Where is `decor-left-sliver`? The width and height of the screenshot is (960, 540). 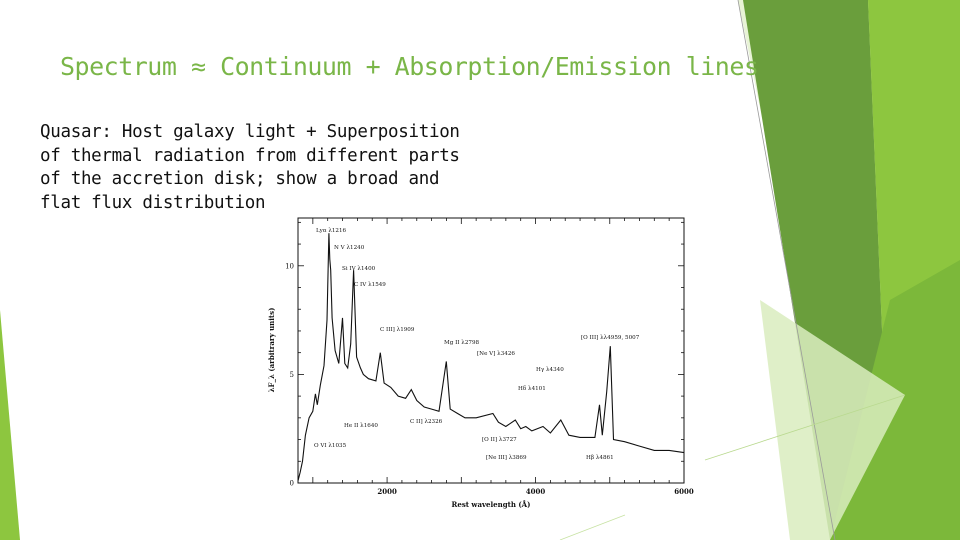
decor-left-sliver is located at coordinates (10, 425).